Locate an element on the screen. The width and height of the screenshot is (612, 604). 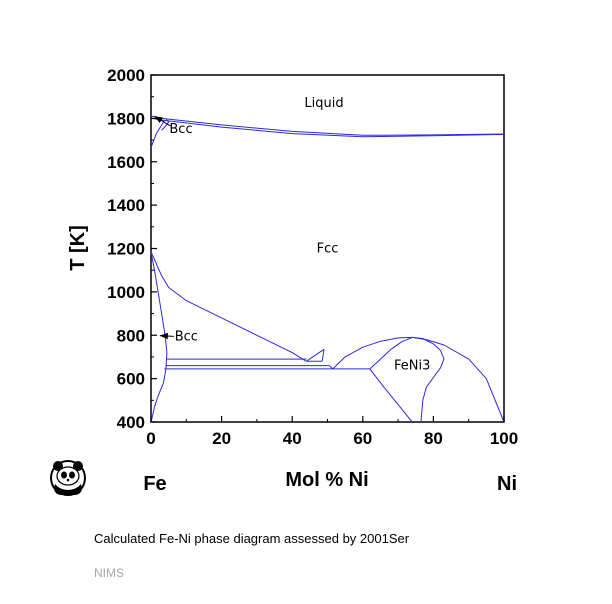
region-label: Fcc is located at coordinates (328, 249).